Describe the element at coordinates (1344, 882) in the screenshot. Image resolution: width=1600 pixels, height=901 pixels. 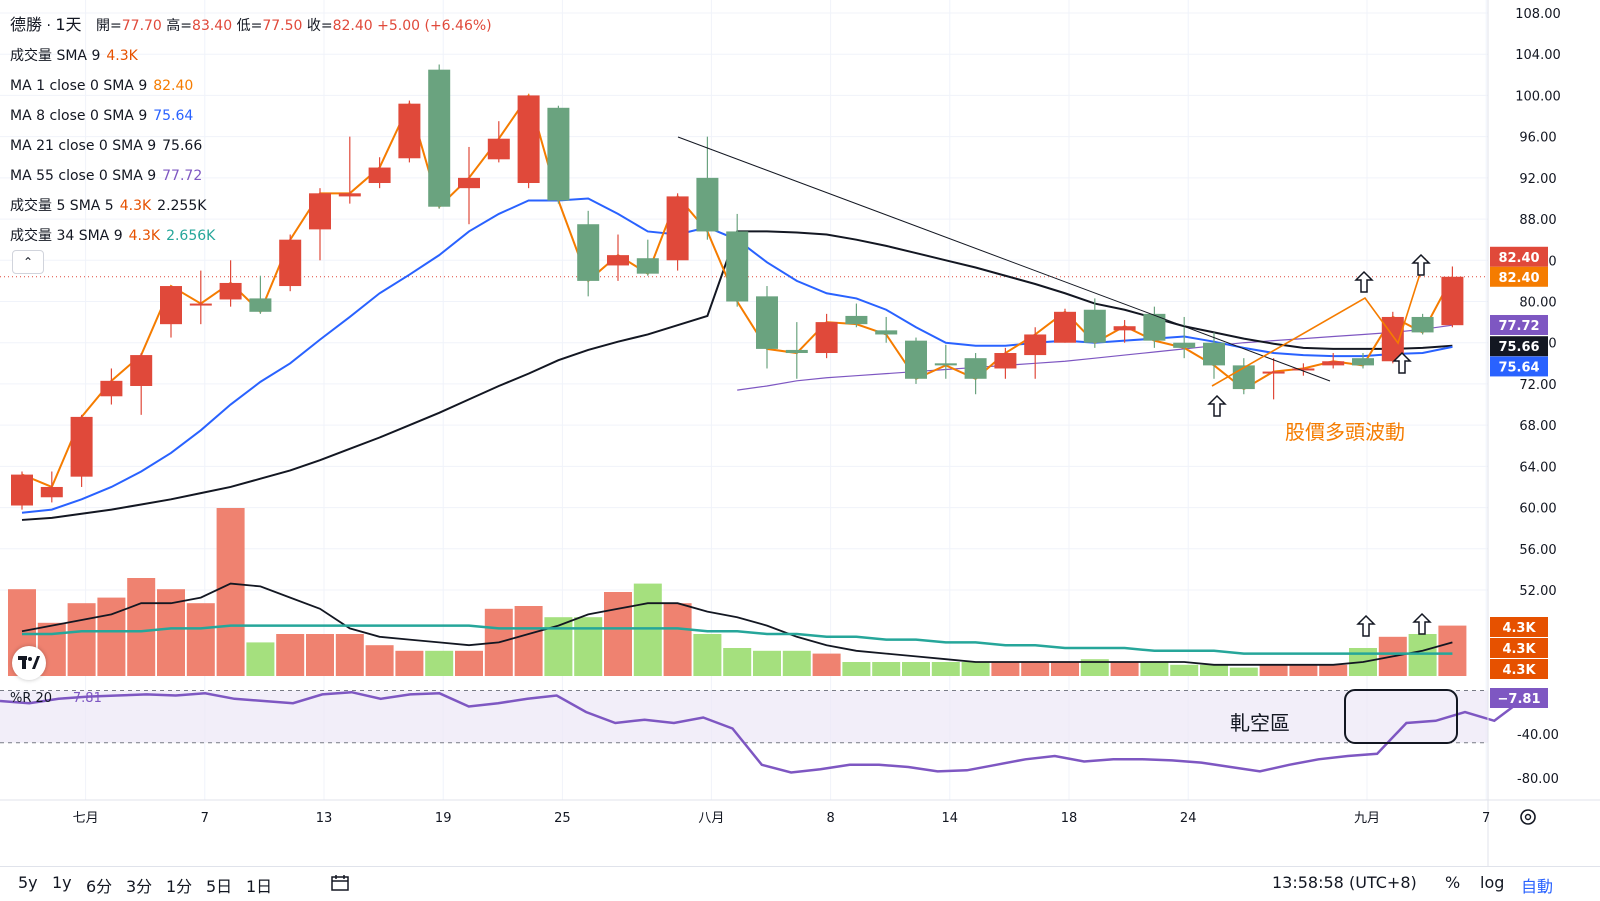
I see `clock-display: 13:58:58 (UTC+8)` at that location.